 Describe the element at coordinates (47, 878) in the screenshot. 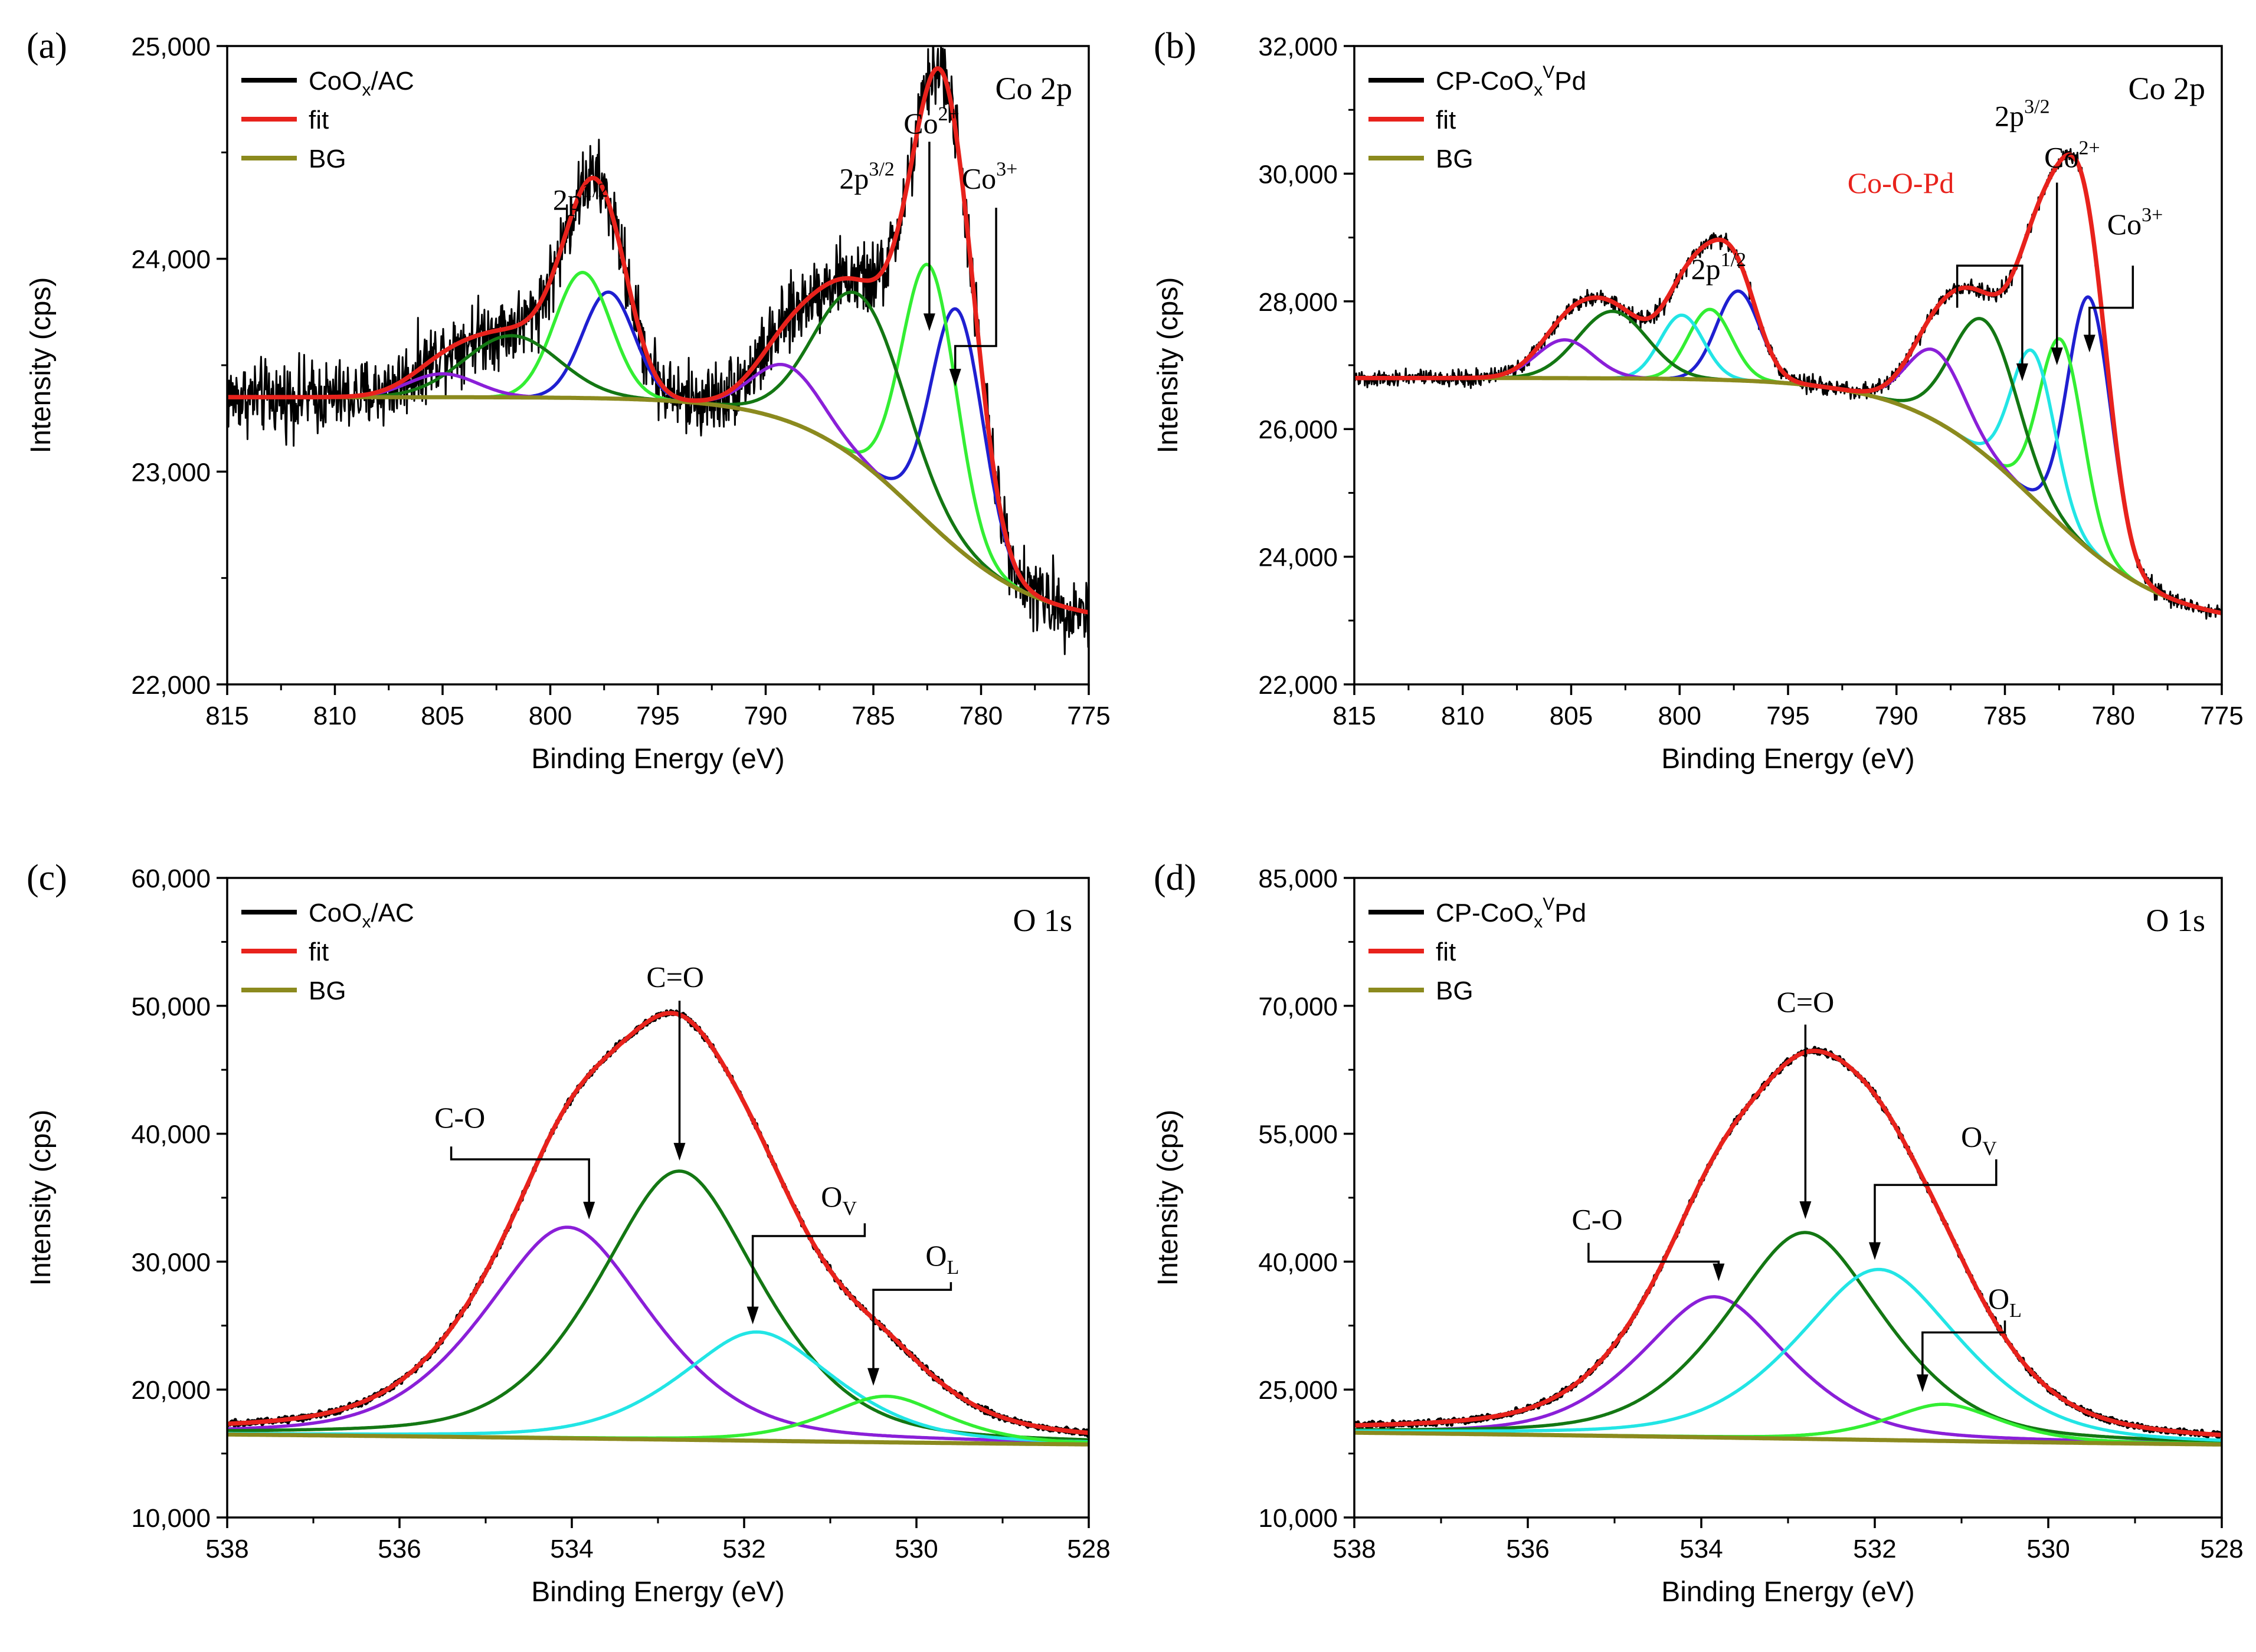

I see `panel-label: (c)` at that location.